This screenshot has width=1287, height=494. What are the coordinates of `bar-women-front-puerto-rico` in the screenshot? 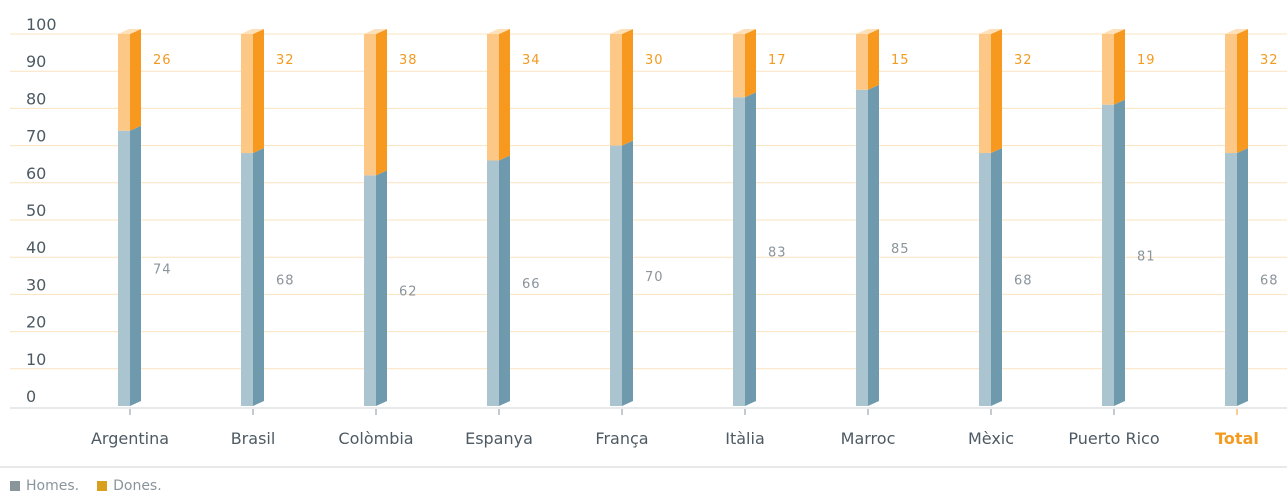 It's located at (1108, 69).